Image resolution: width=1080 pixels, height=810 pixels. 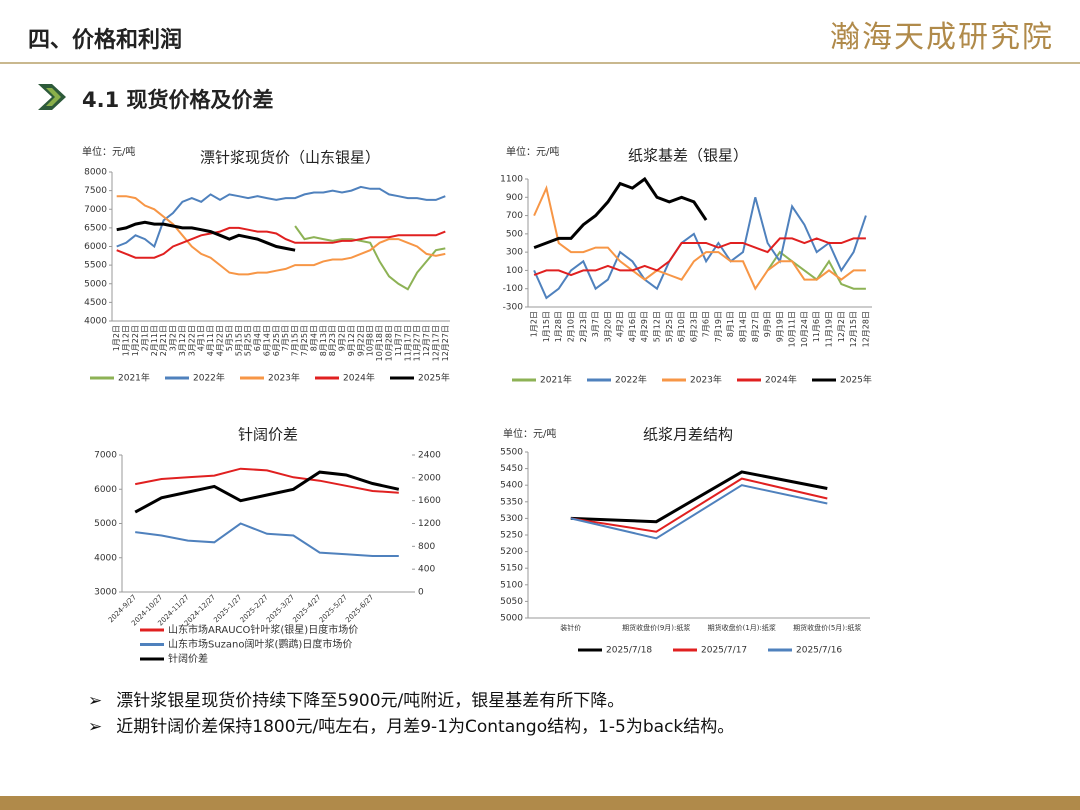 I want to click on x-tick-label: 1月28日, so click(x=558, y=326).